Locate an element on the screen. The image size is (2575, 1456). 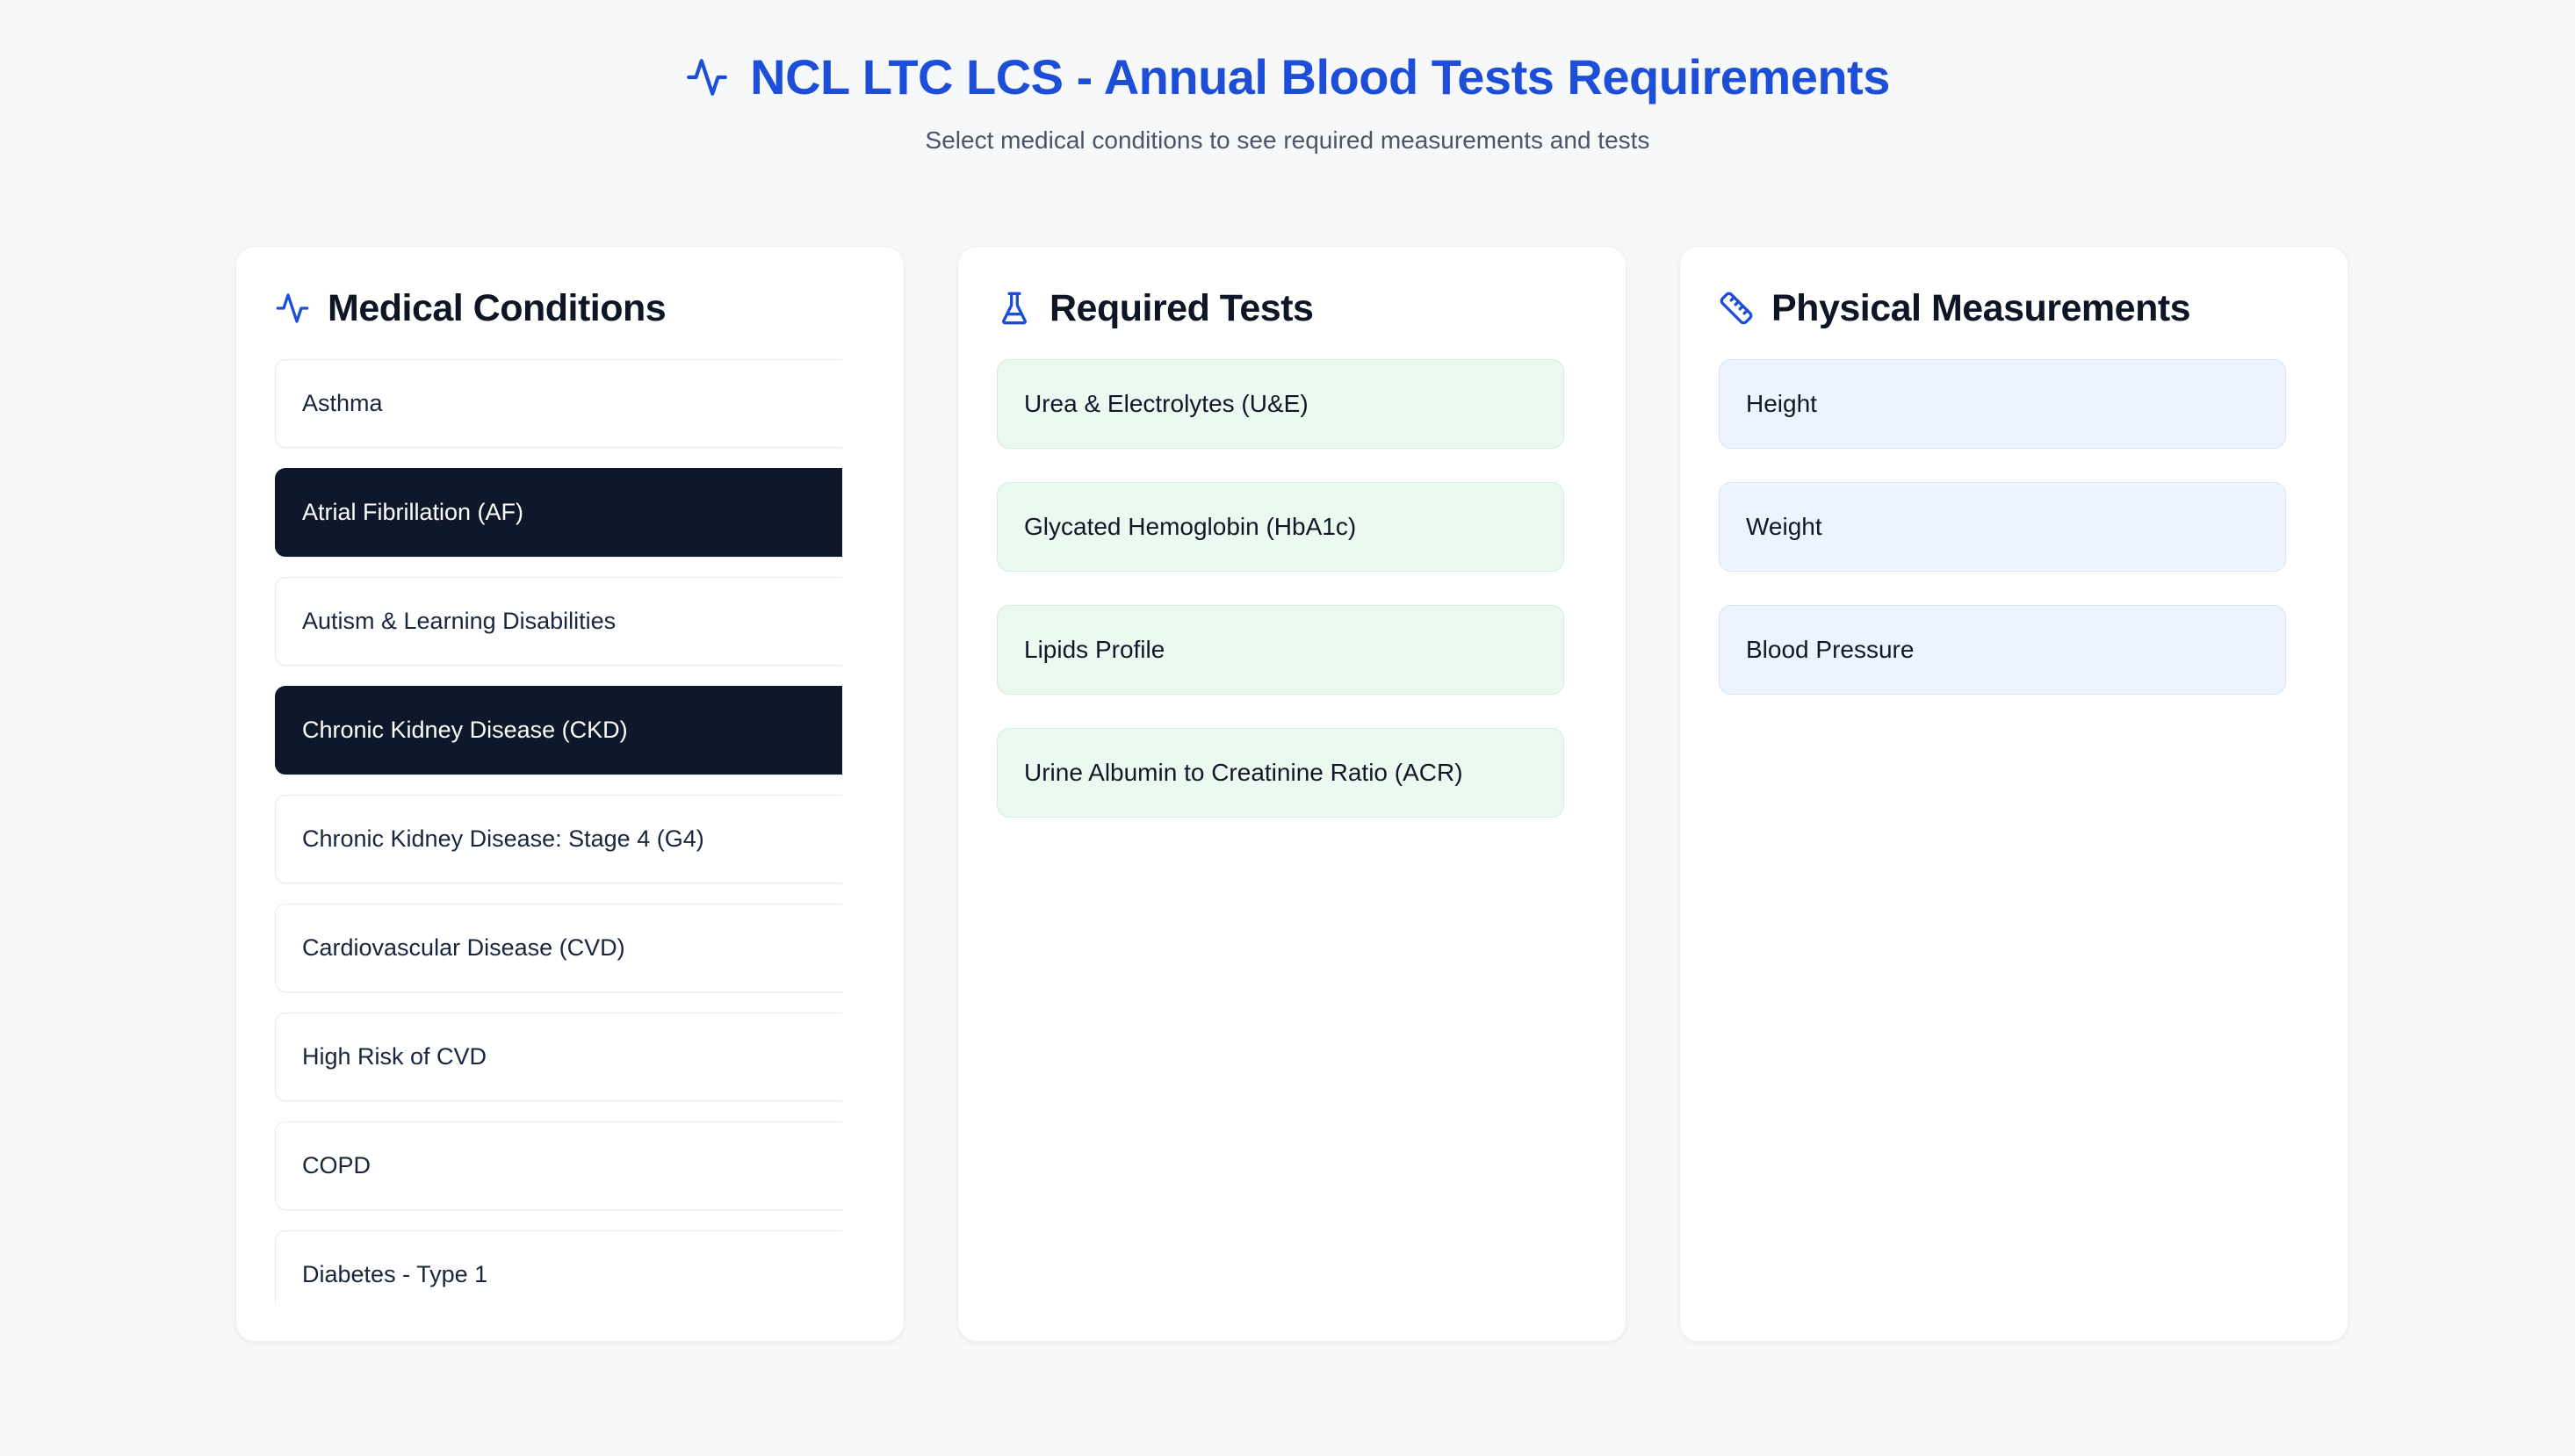
physical-measurement-item: Weight is located at coordinates (2002, 527).